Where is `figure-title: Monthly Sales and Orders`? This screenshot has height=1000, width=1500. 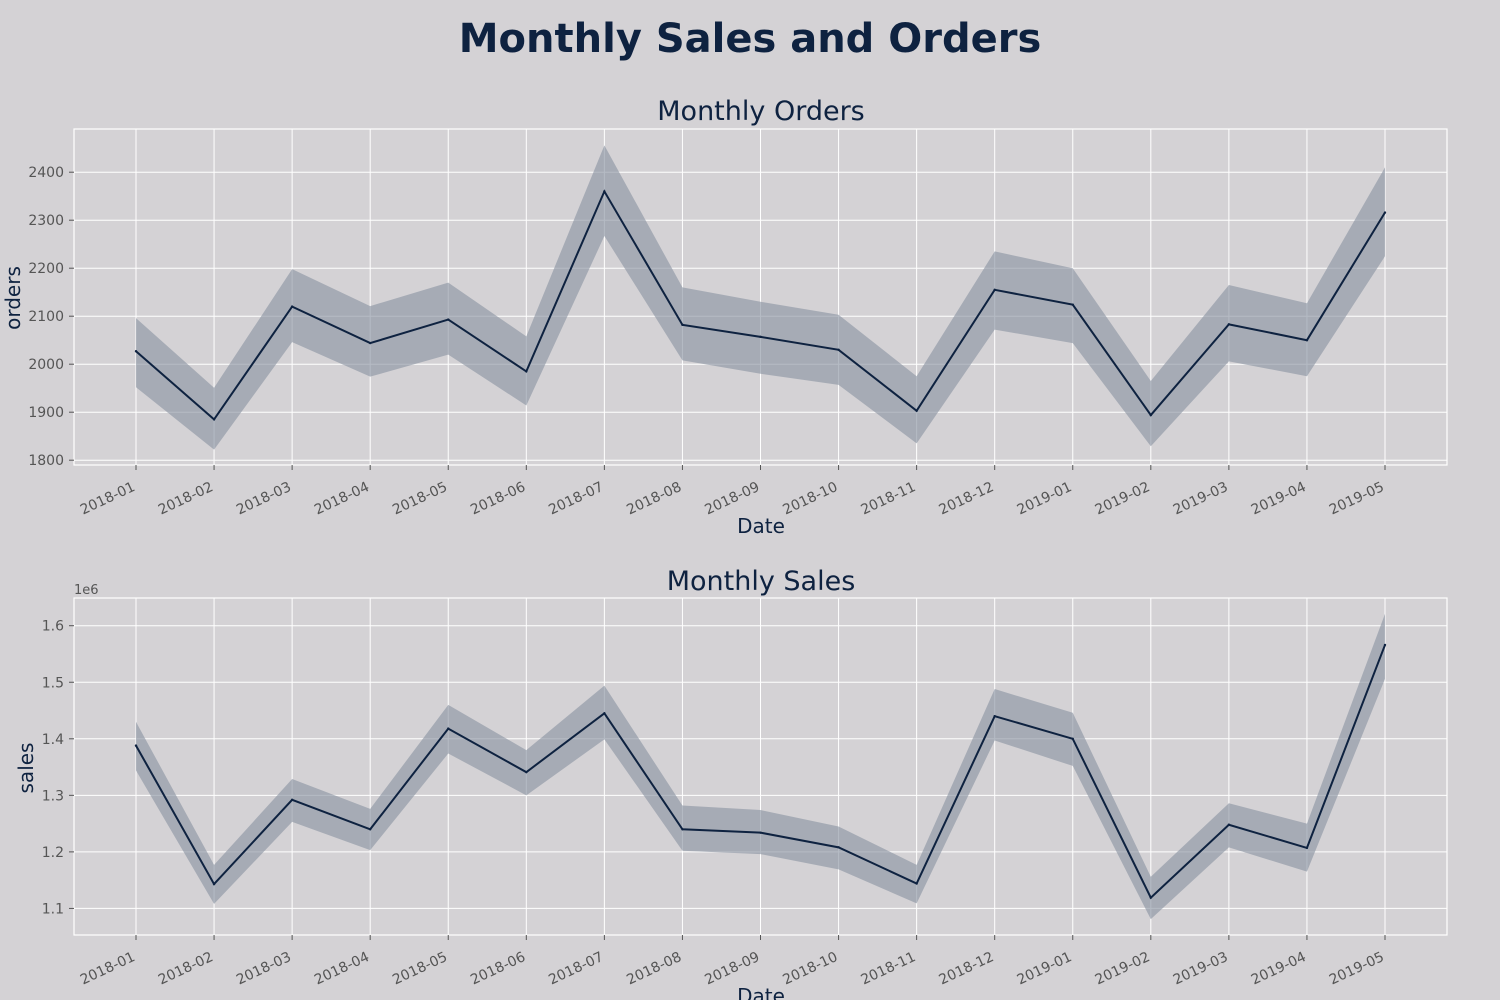 figure-title: Monthly Sales and Orders is located at coordinates (750, 39).